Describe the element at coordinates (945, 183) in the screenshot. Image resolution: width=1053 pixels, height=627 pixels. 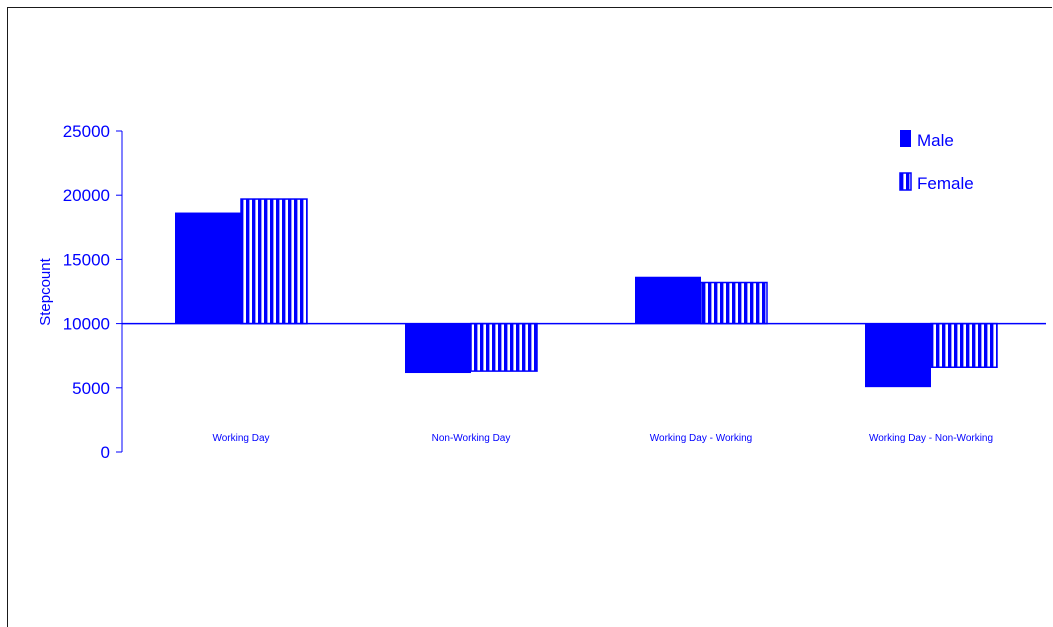
I see `legend-label: Female` at that location.